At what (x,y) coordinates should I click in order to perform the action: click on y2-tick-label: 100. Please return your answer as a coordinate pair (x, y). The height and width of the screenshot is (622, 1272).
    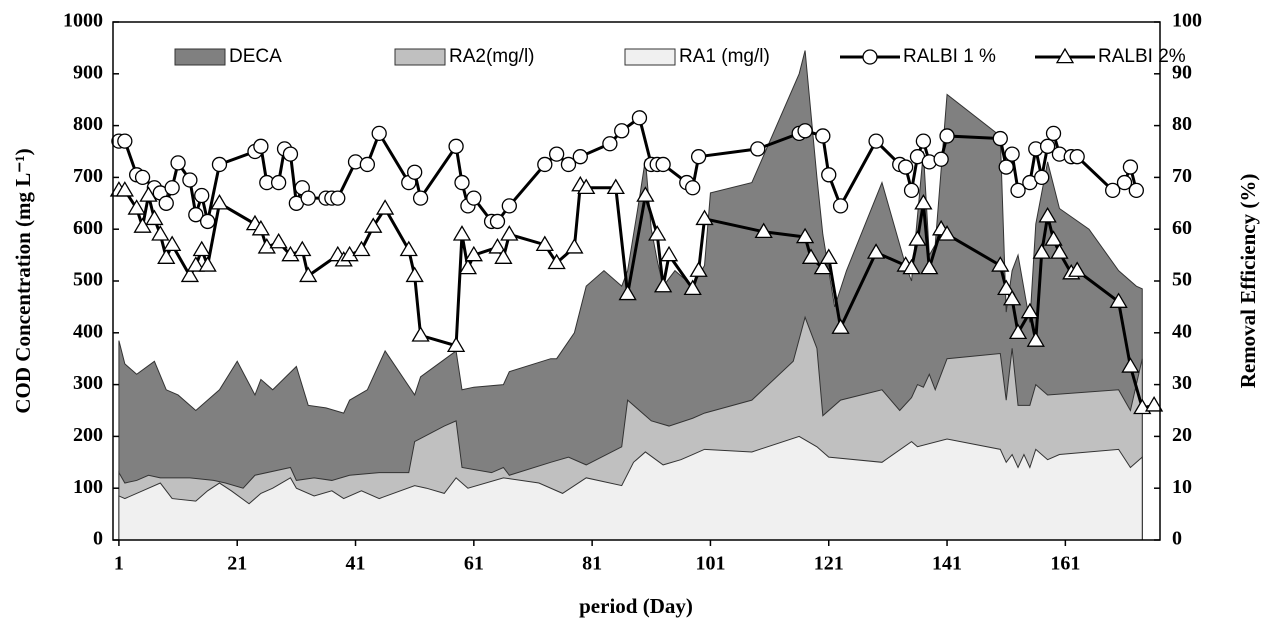
    Looking at the image, I should click on (1187, 21).